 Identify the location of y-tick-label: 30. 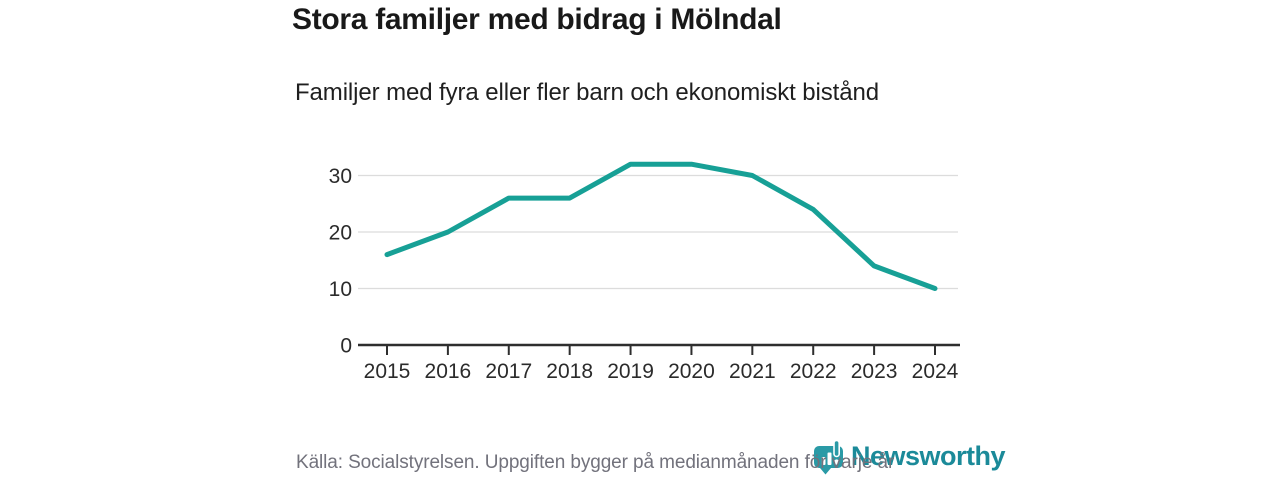
(340, 176).